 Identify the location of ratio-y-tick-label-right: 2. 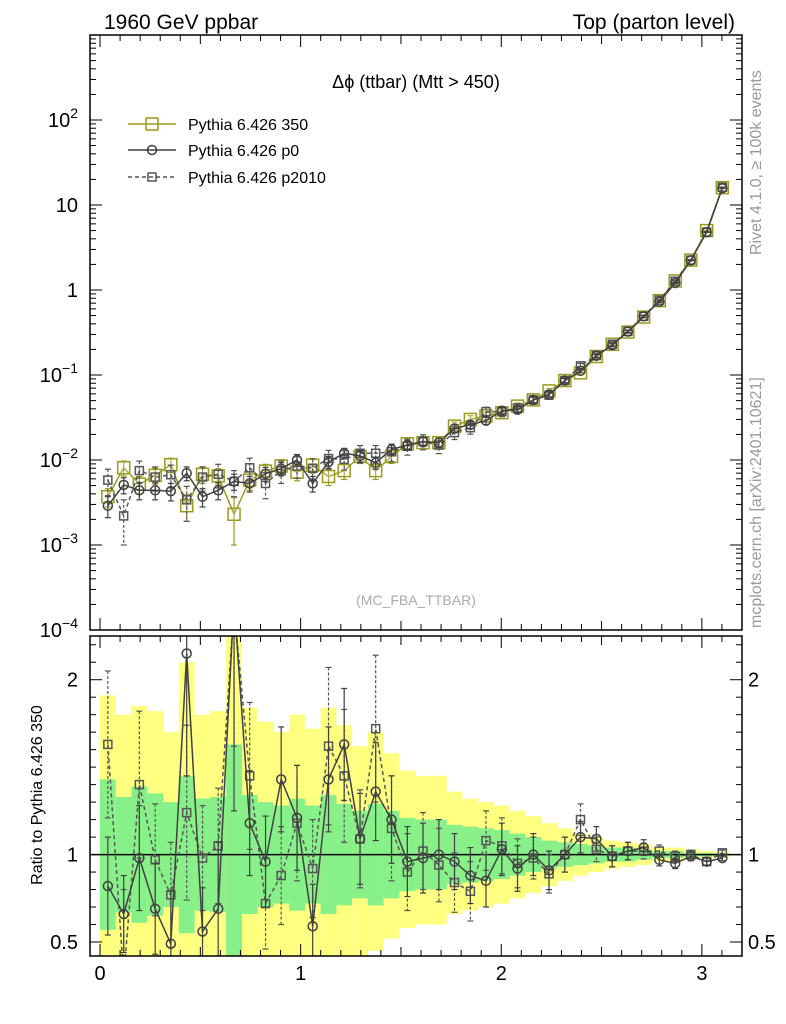
(753, 681).